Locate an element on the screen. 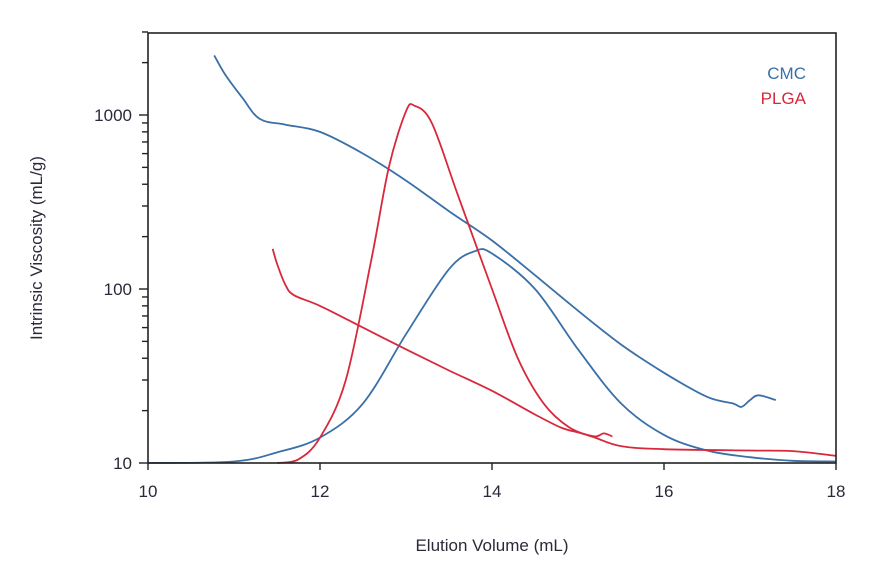 This screenshot has height=575, width=871. x-axis-title: Elution Volume (mL) is located at coordinates (491, 545).